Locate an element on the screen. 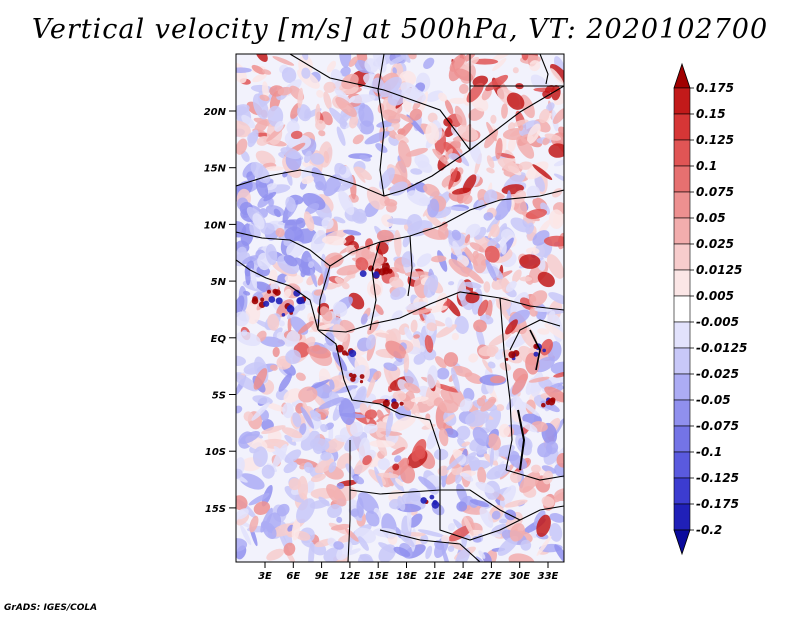 This screenshot has width=800, height=618. colorbar-label: -0.025 is located at coordinates (717, 374).